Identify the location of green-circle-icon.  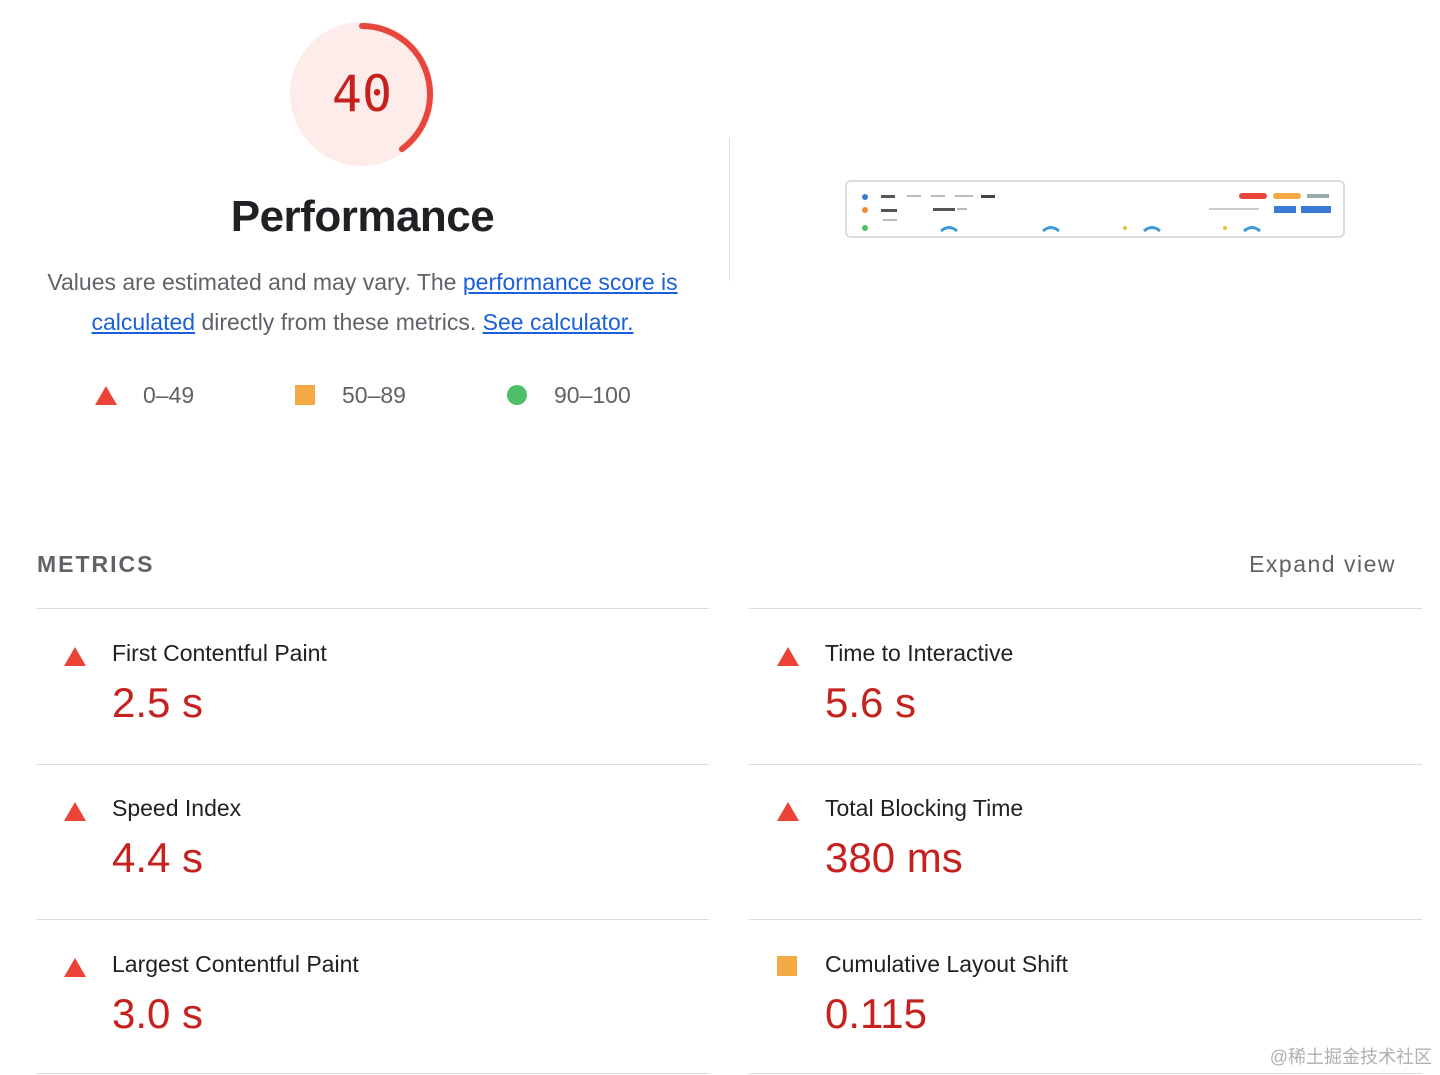
(517, 395).